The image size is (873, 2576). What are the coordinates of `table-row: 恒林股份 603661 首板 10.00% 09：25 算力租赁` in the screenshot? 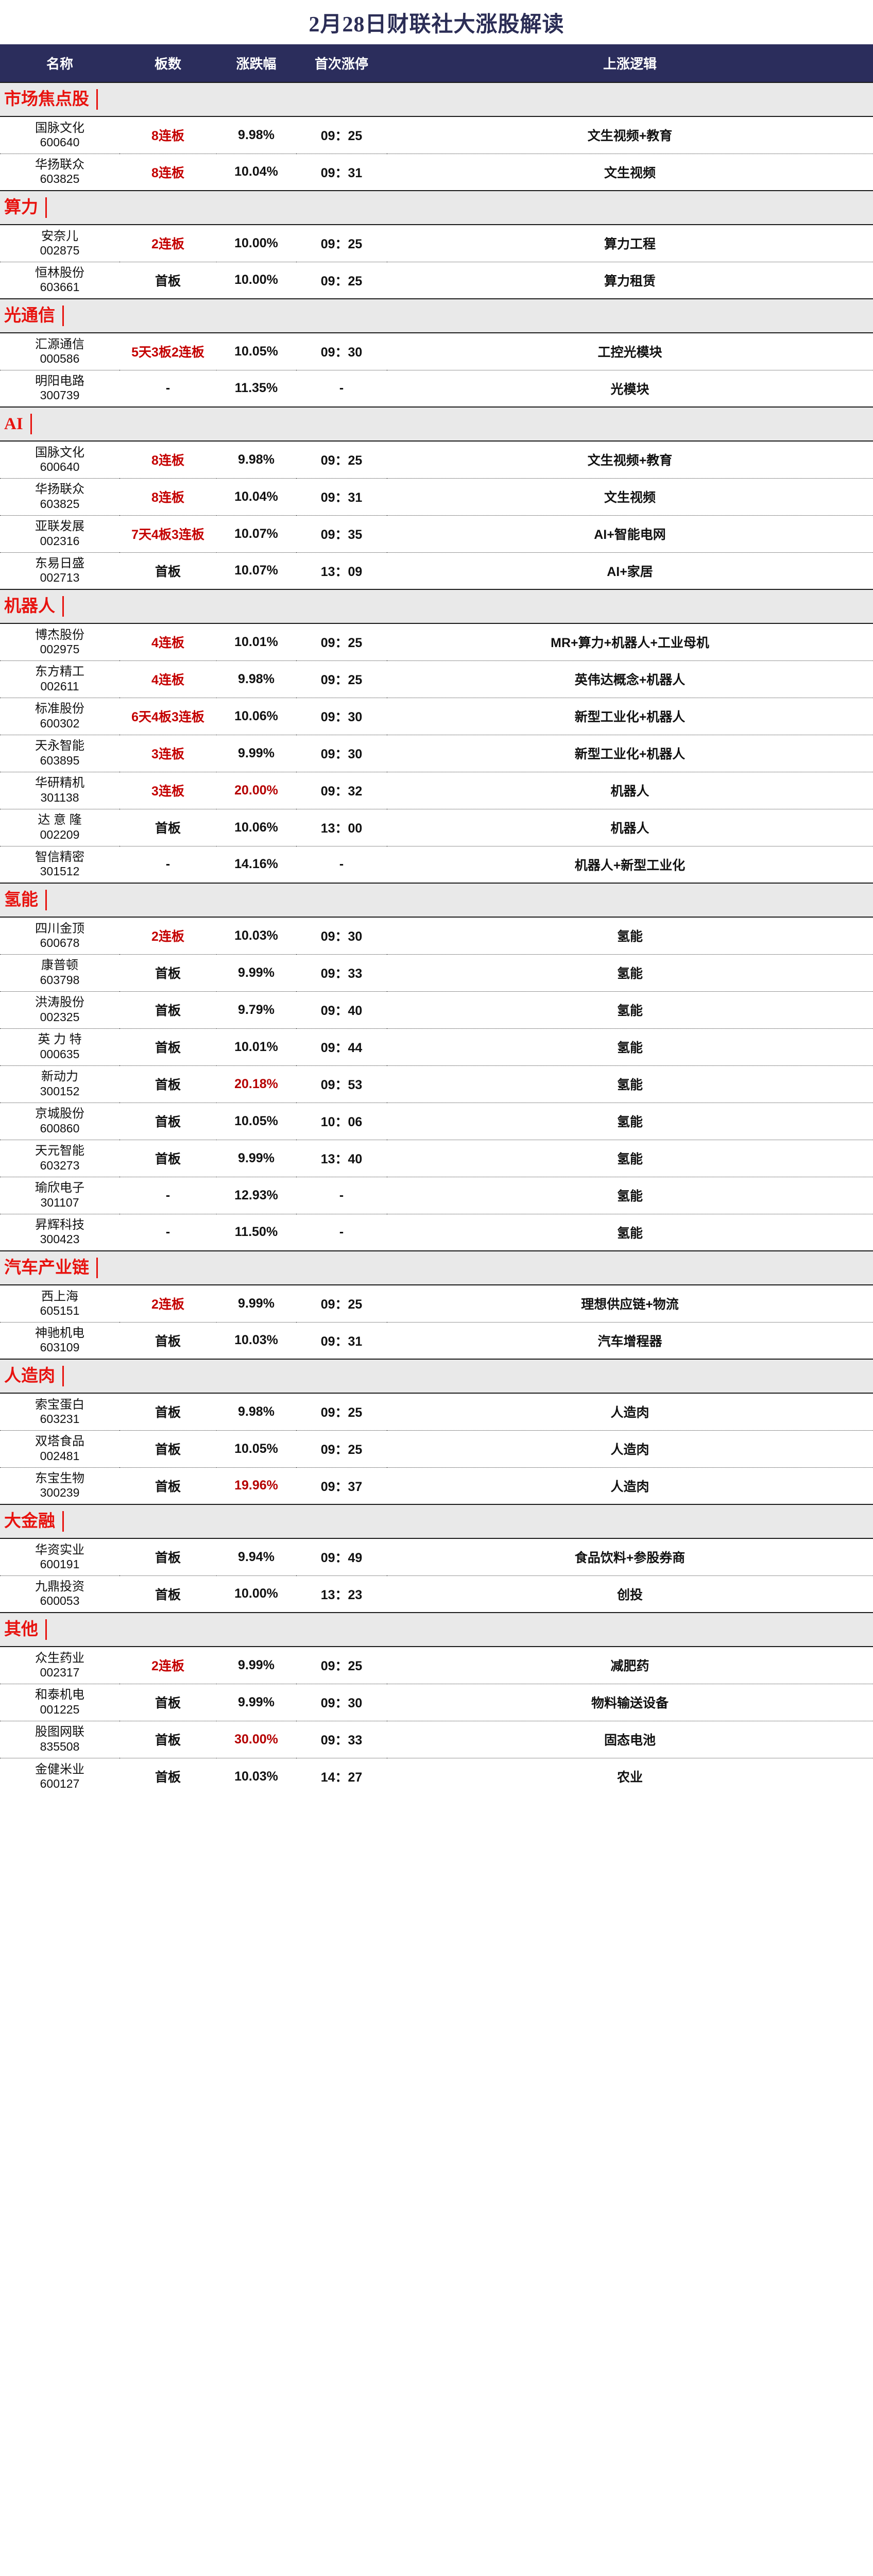 It's located at (436, 280).